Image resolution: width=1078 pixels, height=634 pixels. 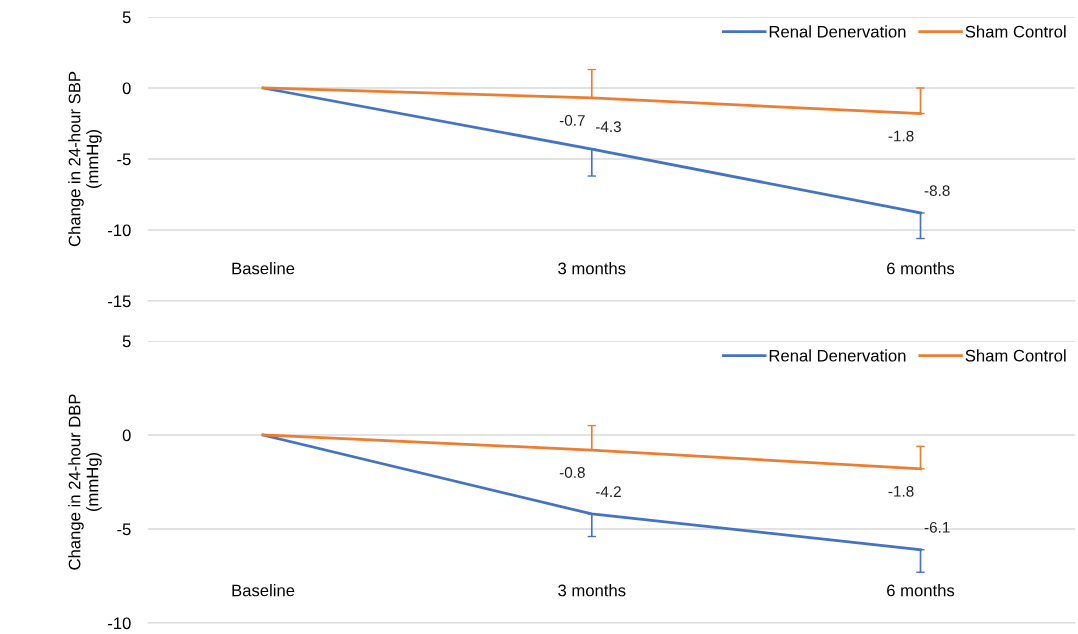 What do you see at coordinates (85, 482) in the screenshot?
I see `y-axis-title: Change in 24-hour DBP (mmHg)` at bounding box center [85, 482].